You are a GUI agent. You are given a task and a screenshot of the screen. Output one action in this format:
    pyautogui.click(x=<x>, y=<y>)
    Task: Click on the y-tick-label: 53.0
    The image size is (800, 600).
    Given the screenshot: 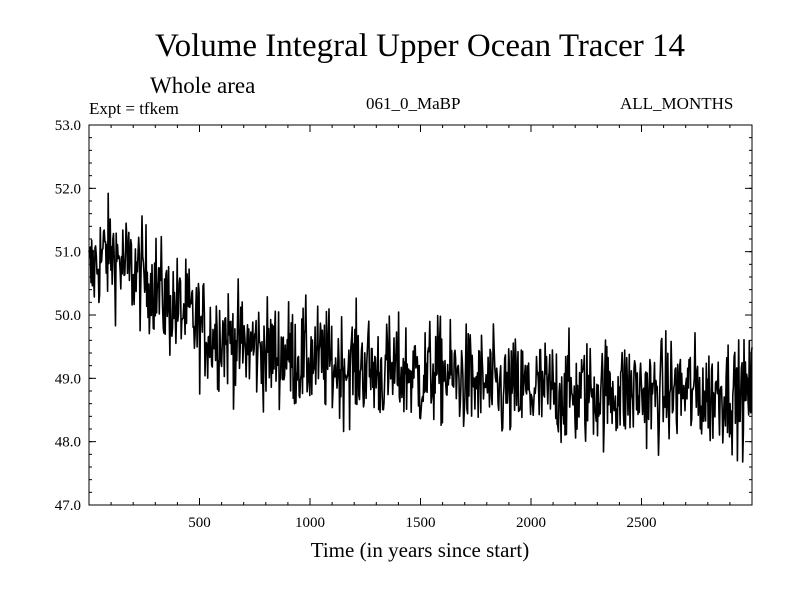 What is the action you would take?
    pyautogui.click(x=68, y=126)
    